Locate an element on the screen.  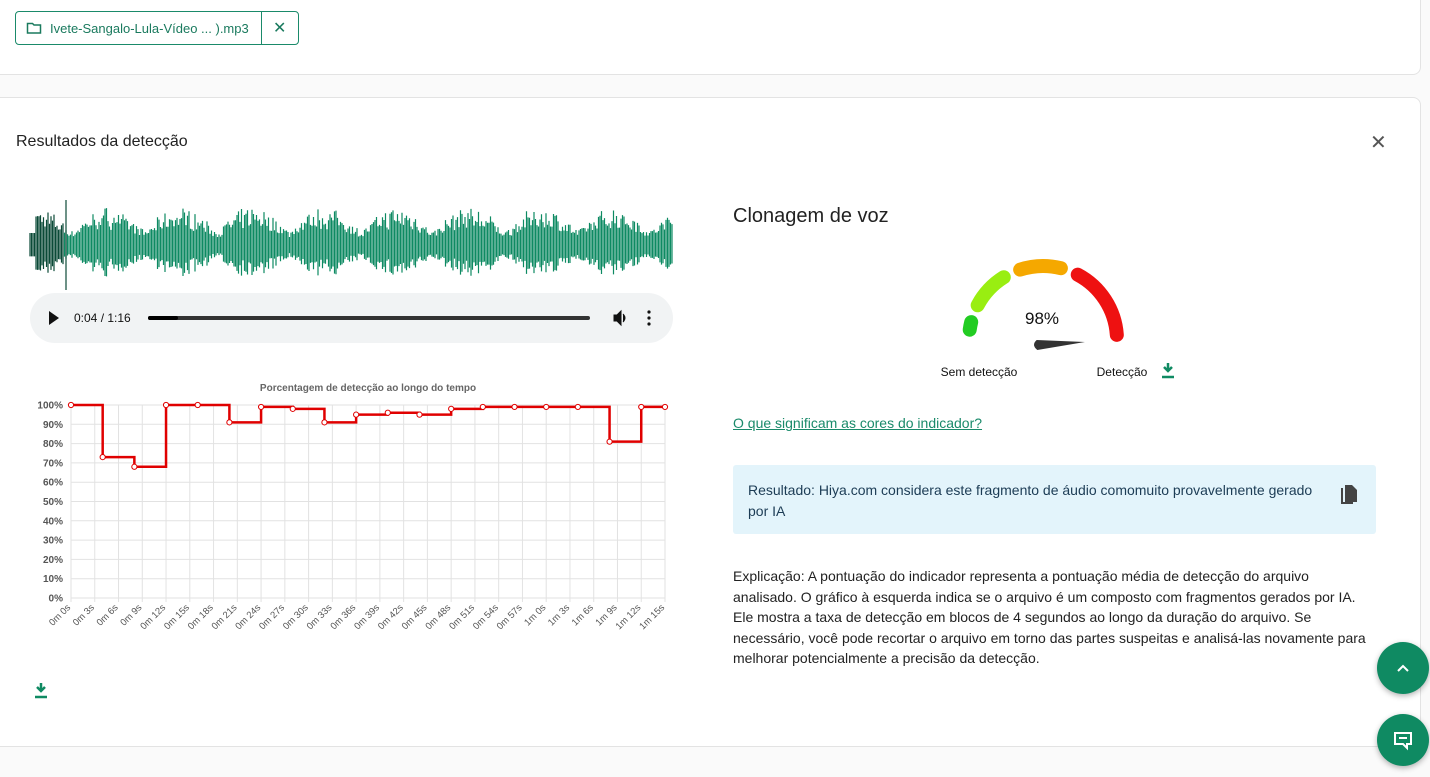
x-tick-label: 0m 42s is located at coordinates (391, 617).